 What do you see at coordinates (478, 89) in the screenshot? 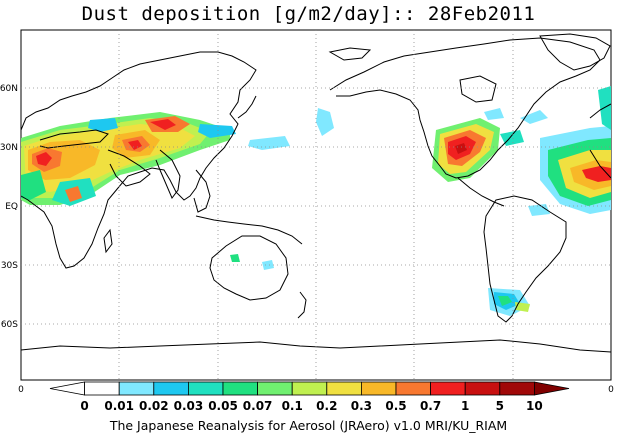
I see `coastline-hudson-bay` at bounding box center [478, 89].